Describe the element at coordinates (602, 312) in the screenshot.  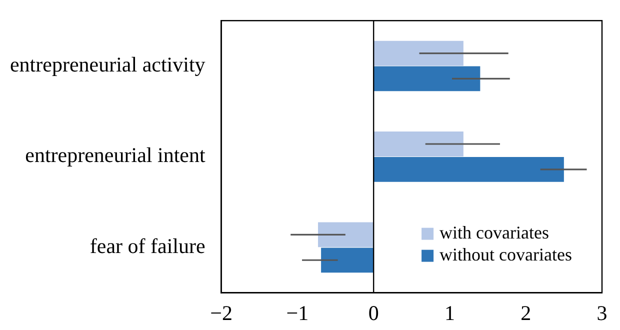
I see `x-tick-label: 3` at that location.